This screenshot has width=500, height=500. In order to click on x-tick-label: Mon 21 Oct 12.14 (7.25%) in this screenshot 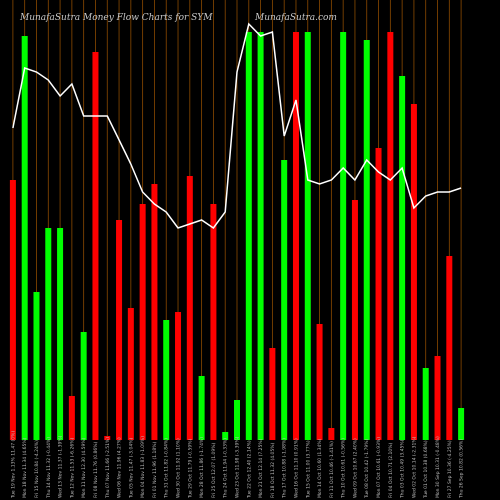, I will do `click(261, 468)`.